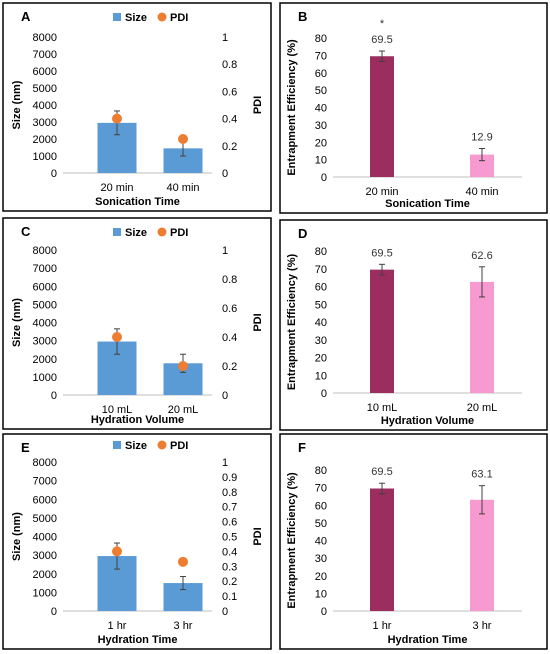  I want to click on panel-letter: B, so click(302, 16).